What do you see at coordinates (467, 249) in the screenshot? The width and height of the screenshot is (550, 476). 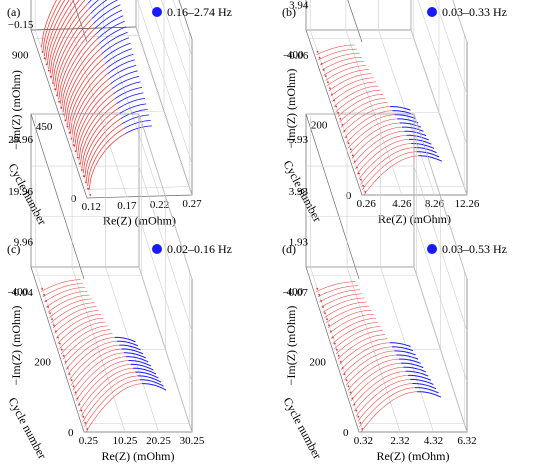 I see `legend: 0.03–0.53 Hz` at bounding box center [467, 249].